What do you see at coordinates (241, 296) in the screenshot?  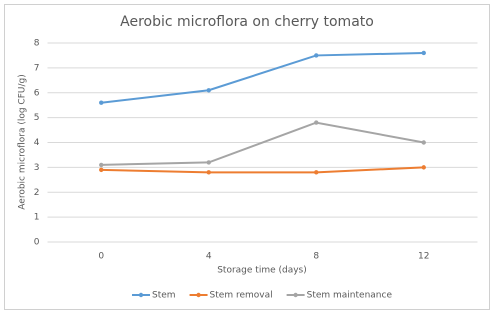 I see `legend-label: Stem removal` at bounding box center [241, 296].